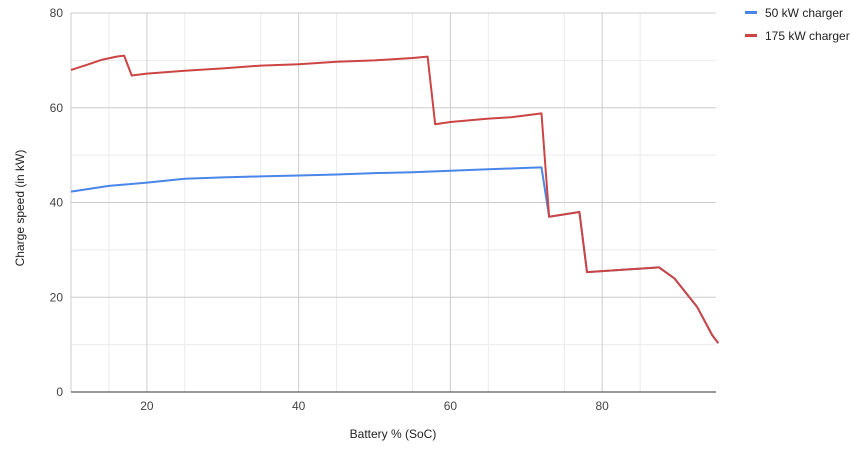  Describe the element at coordinates (797, 24) in the screenshot. I see `legend: 50 kW charger 175 kW charger` at that location.